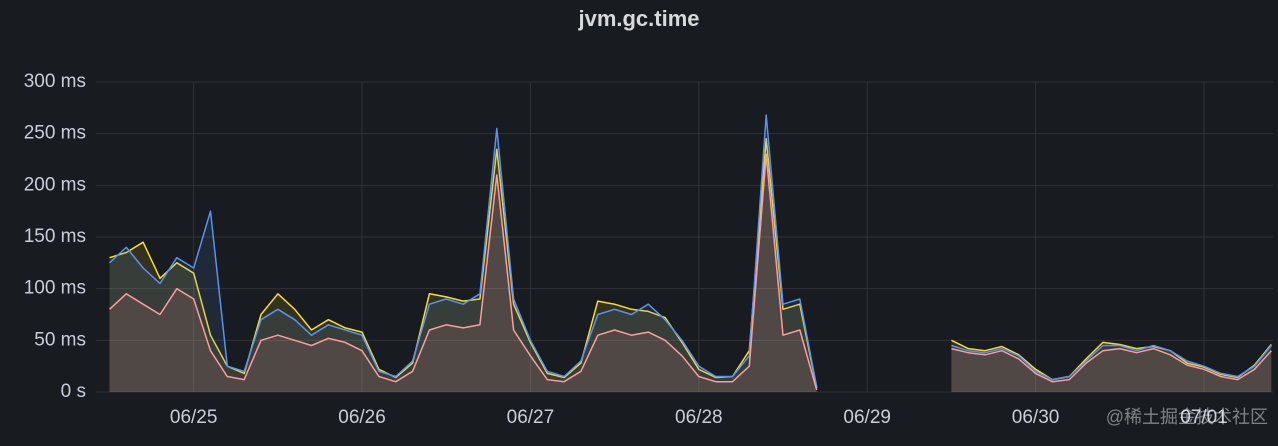 The height and width of the screenshot is (446, 1278). What do you see at coordinates (73, 391) in the screenshot?
I see `y-tick-label: 0 s` at bounding box center [73, 391].